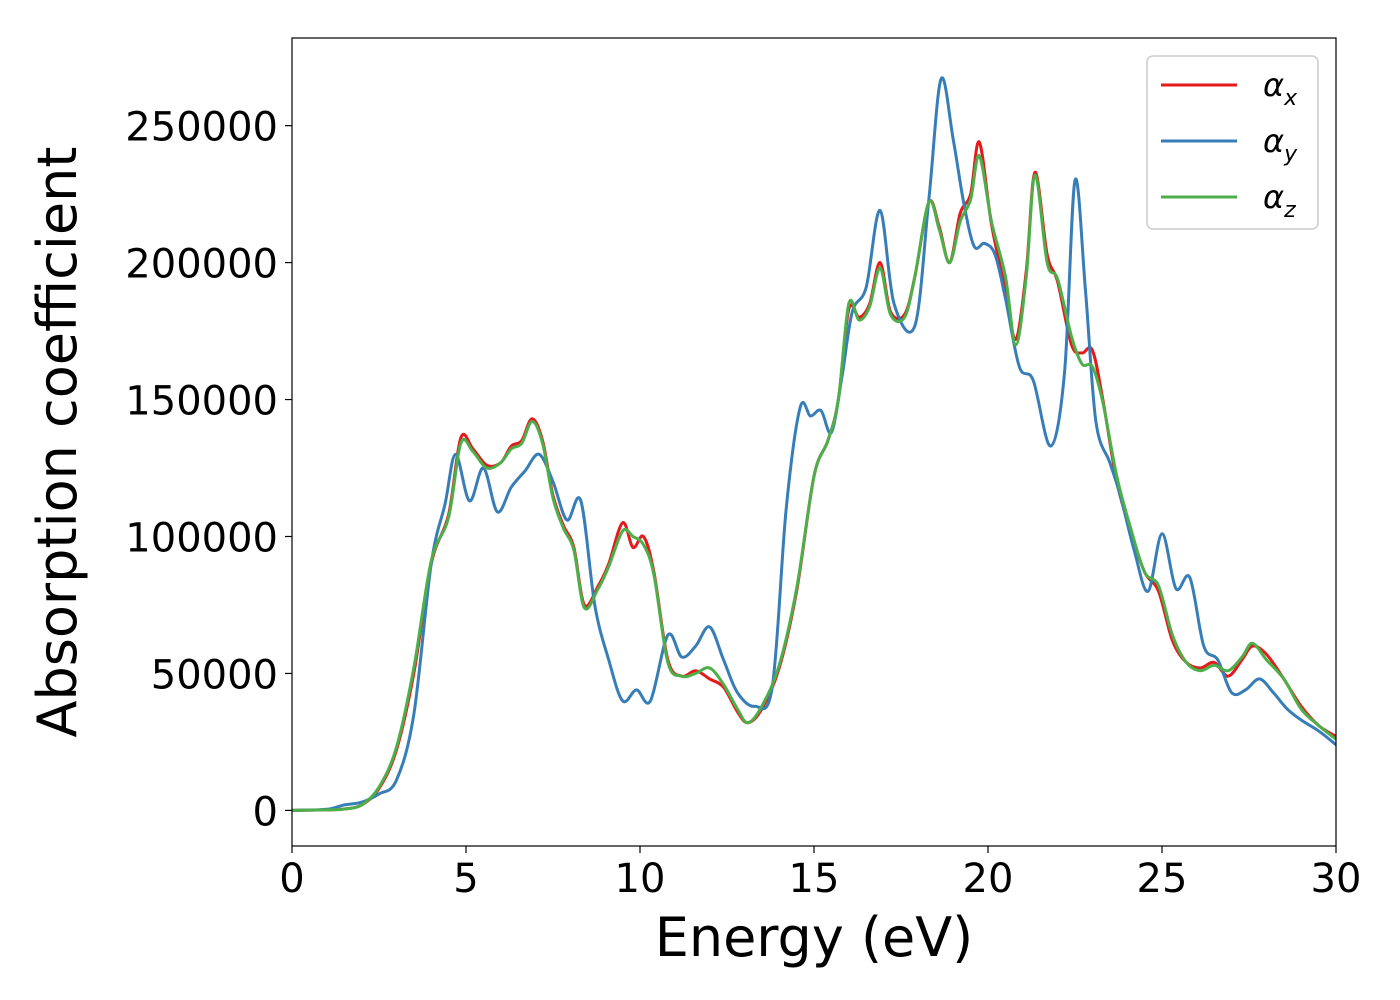  I want to click on x-axis-ticks: 0 5 10 15 20 25 30, so click(820, 874).